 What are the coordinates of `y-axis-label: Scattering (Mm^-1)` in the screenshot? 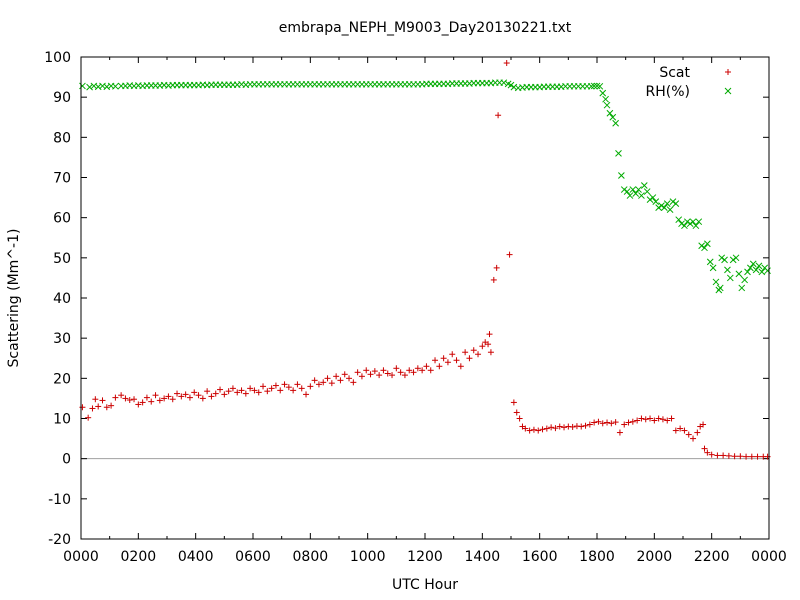 It's located at (14, 298).